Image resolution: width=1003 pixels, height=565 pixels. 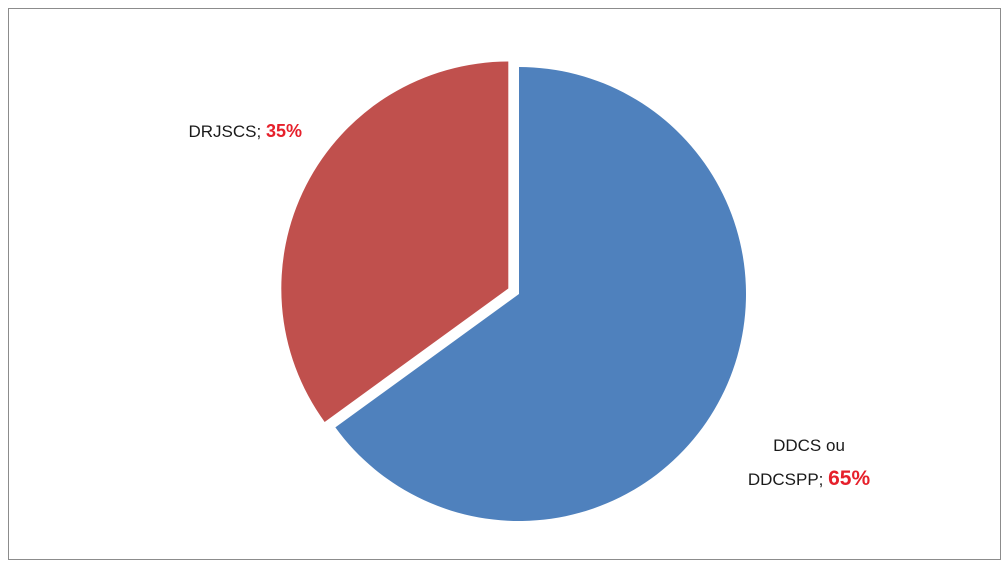 What do you see at coordinates (809, 445) in the screenshot?
I see `slice-label-line: DDCS ou` at bounding box center [809, 445].